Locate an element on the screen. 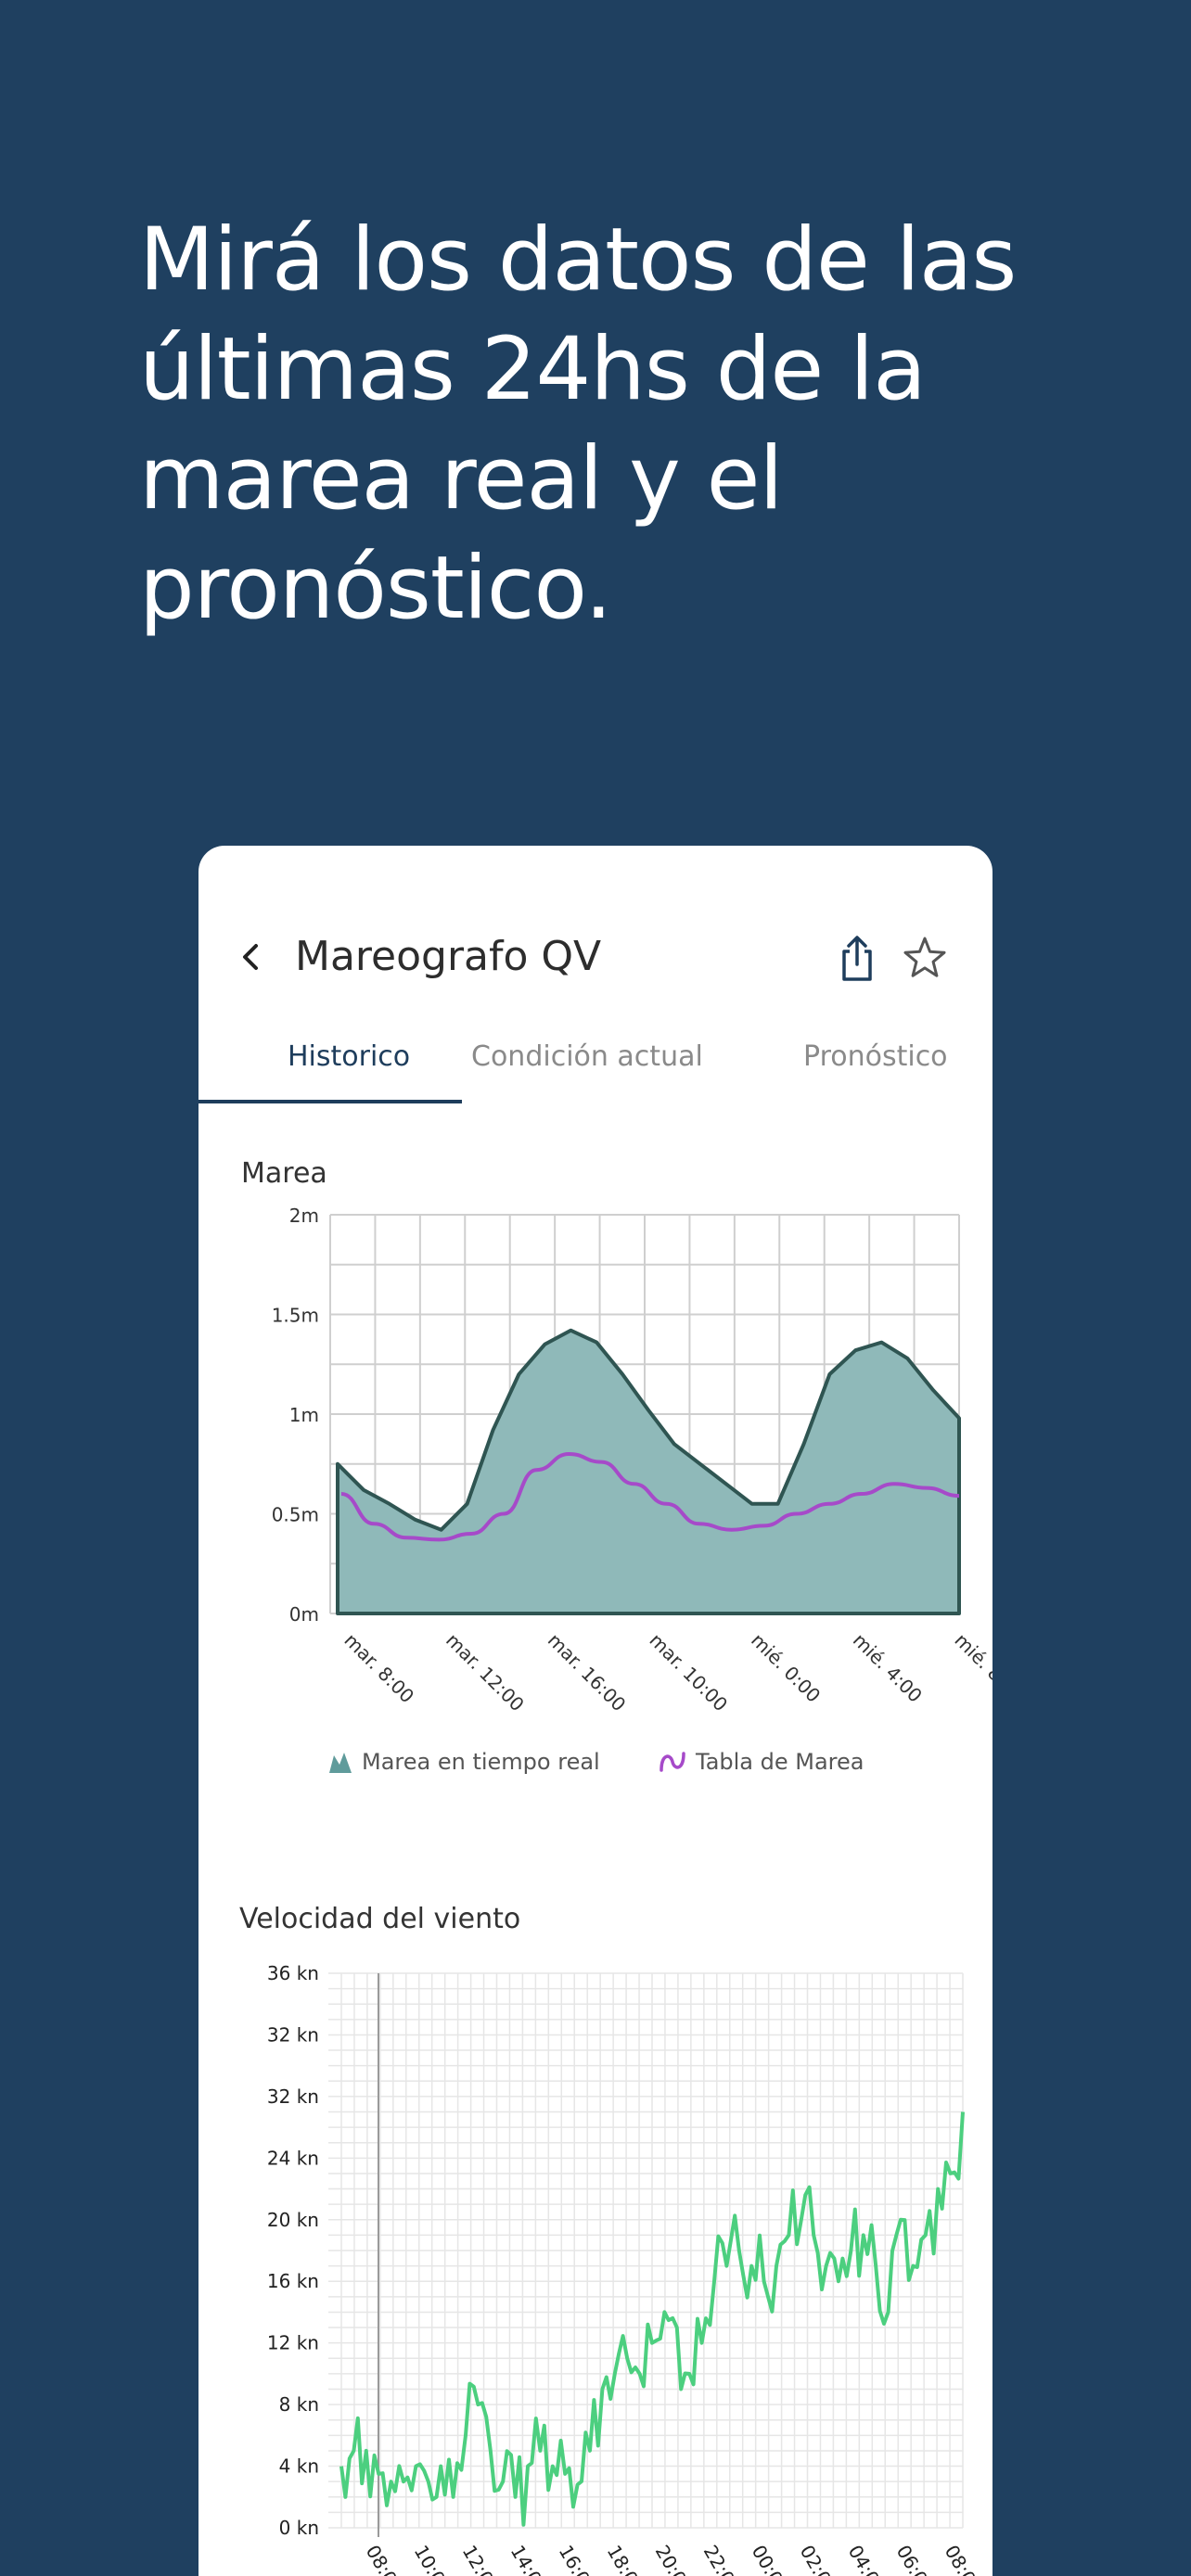 This screenshot has height=2576, width=1191. x-tick-label: 22:00 is located at coordinates (722, 2559).